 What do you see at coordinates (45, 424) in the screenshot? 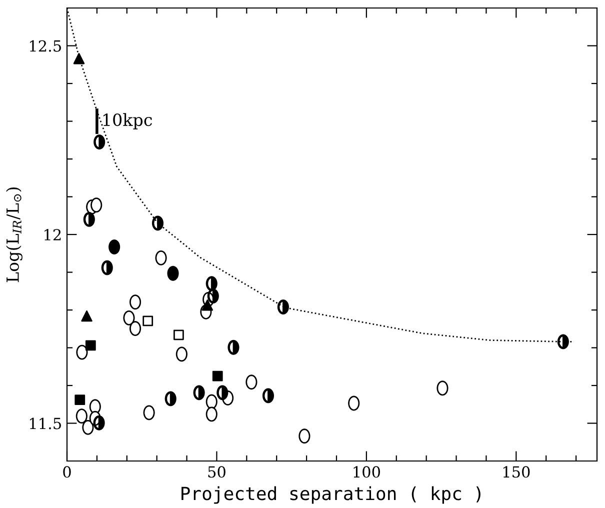
I see `y-tick-label: 11.5` at bounding box center [45, 424].